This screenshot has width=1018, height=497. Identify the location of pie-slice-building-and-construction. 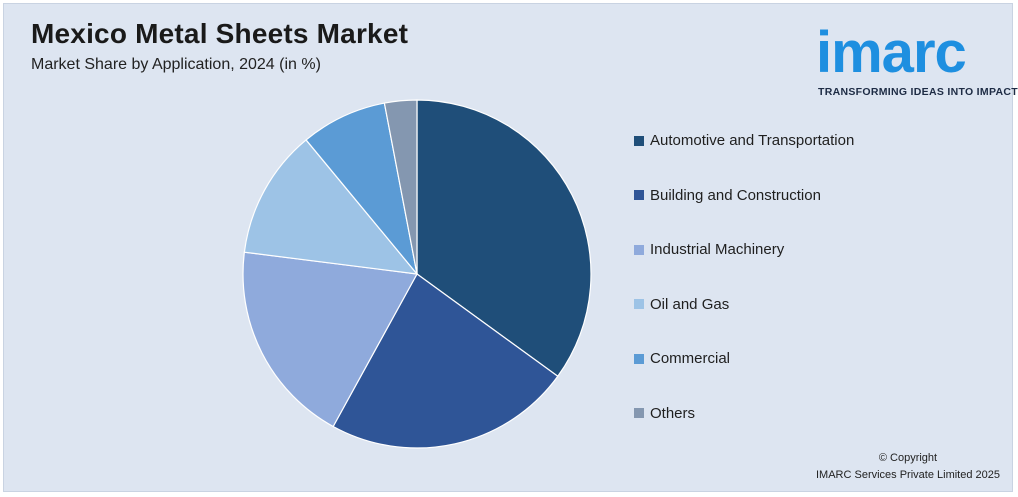
(445, 361).